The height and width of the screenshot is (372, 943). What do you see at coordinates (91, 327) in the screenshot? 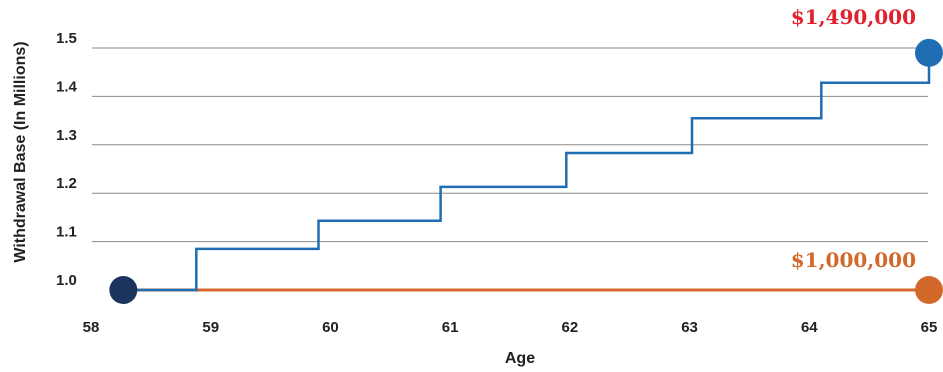
I see `x-tick-label: 58` at bounding box center [91, 327].